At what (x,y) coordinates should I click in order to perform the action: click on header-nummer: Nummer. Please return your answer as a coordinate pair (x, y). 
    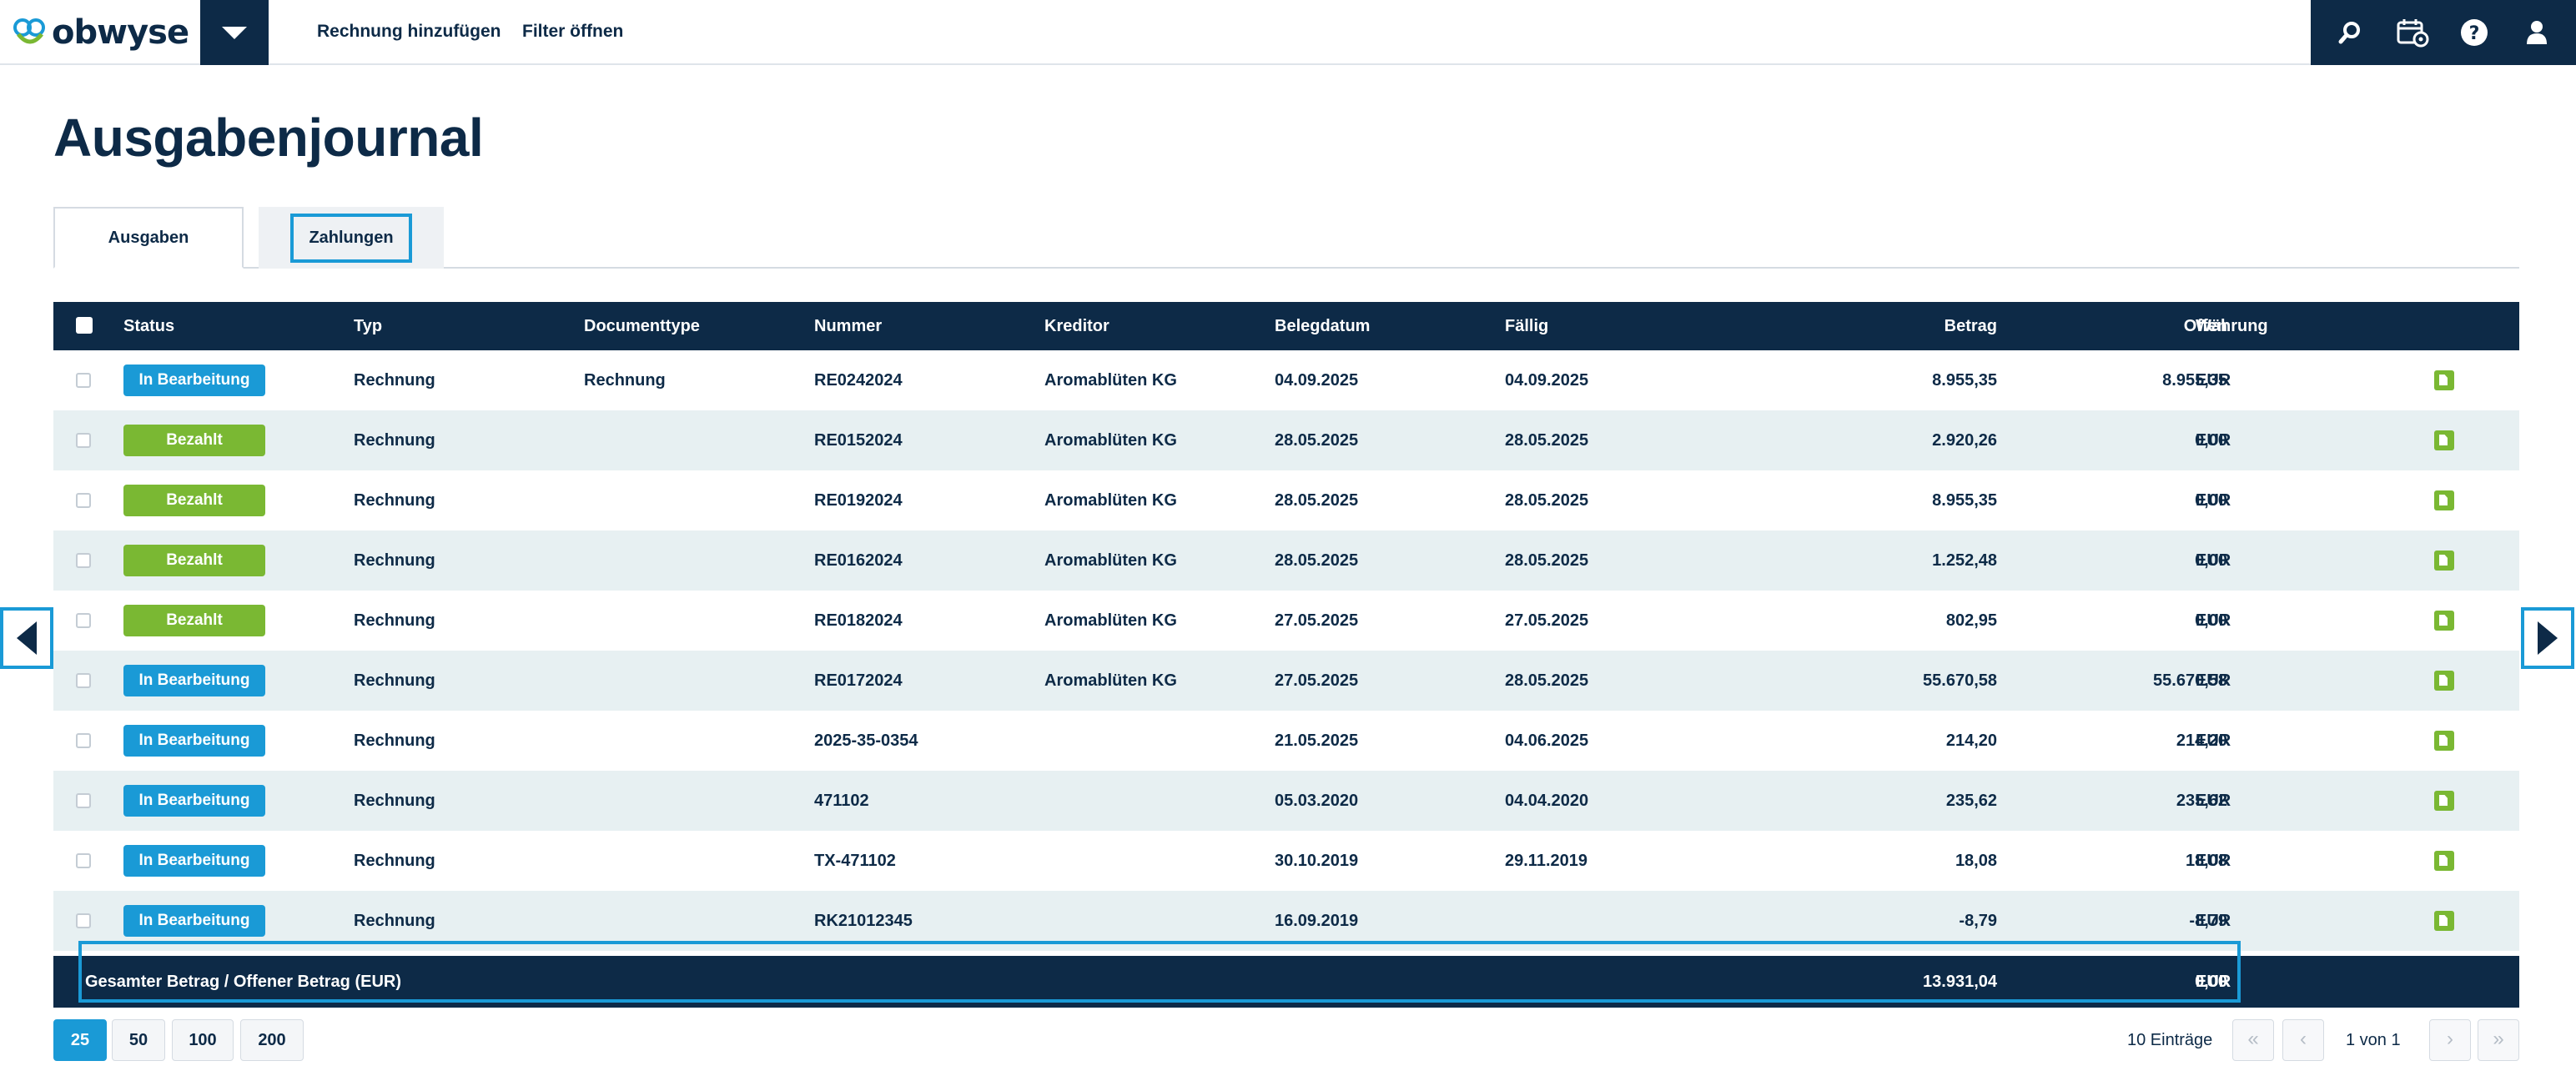
    Looking at the image, I should click on (848, 326).